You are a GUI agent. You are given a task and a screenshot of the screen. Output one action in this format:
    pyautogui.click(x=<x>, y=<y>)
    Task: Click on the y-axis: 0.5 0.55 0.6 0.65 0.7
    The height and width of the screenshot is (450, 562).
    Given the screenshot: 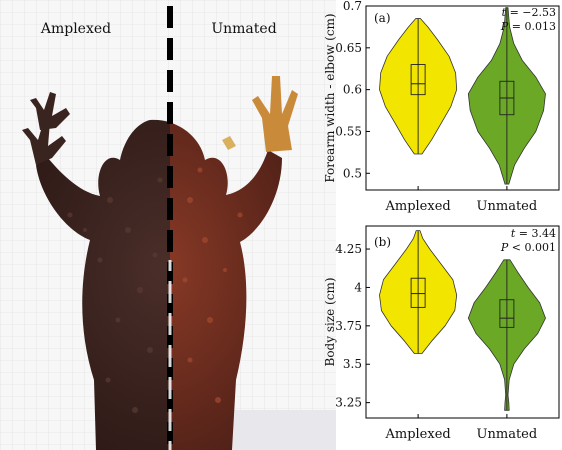 What is the action you would take?
    pyautogui.click(x=352, y=90)
    